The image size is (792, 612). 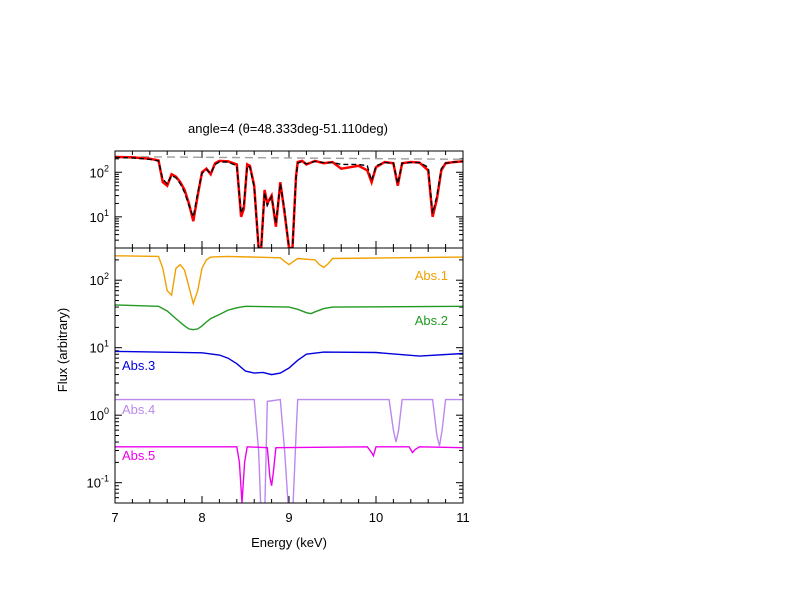 I want to click on x-axis-label: Energy (keV), so click(x=289, y=542).